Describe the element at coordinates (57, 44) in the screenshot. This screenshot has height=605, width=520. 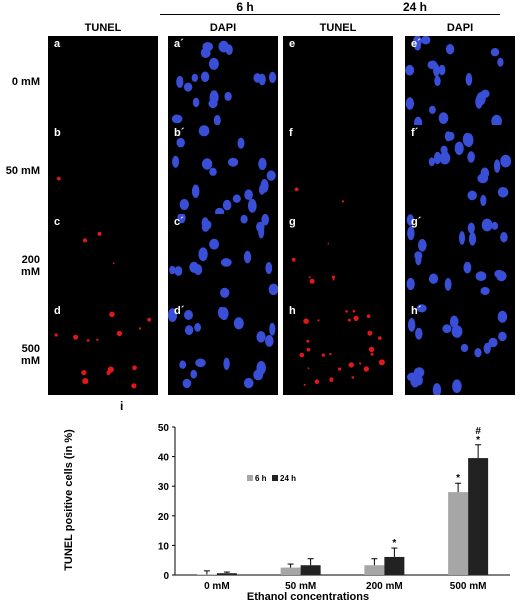
I see `panel-letter: a` at that location.